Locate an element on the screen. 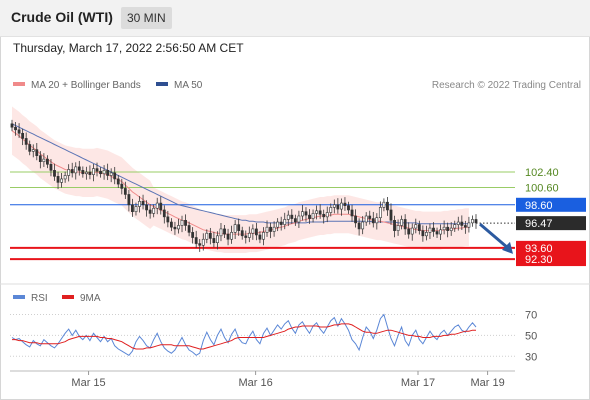  rsi-tick-label: 70 is located at coordinates (531, 315).